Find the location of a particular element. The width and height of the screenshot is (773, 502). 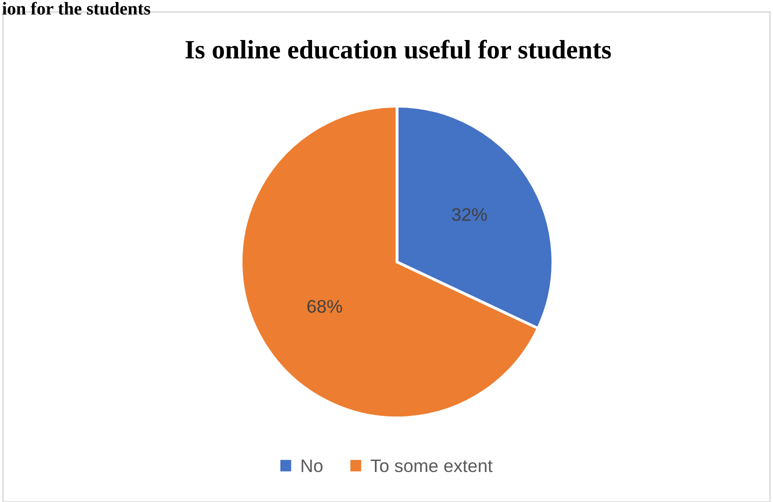

legend-label: To some extent is located at coordinates (431, 466).